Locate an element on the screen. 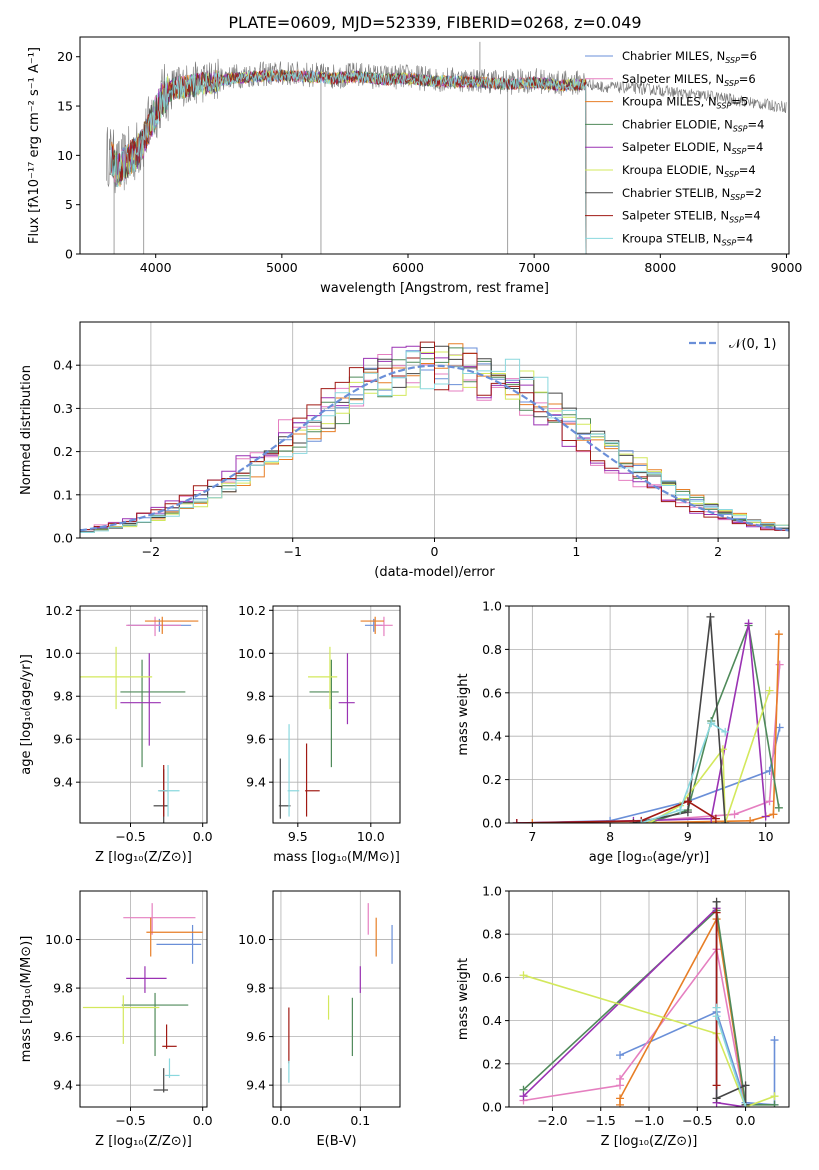 The height and width of the screenshot is (1170, 819). x-tick-label: 9 is located at coordinates (688, 836).